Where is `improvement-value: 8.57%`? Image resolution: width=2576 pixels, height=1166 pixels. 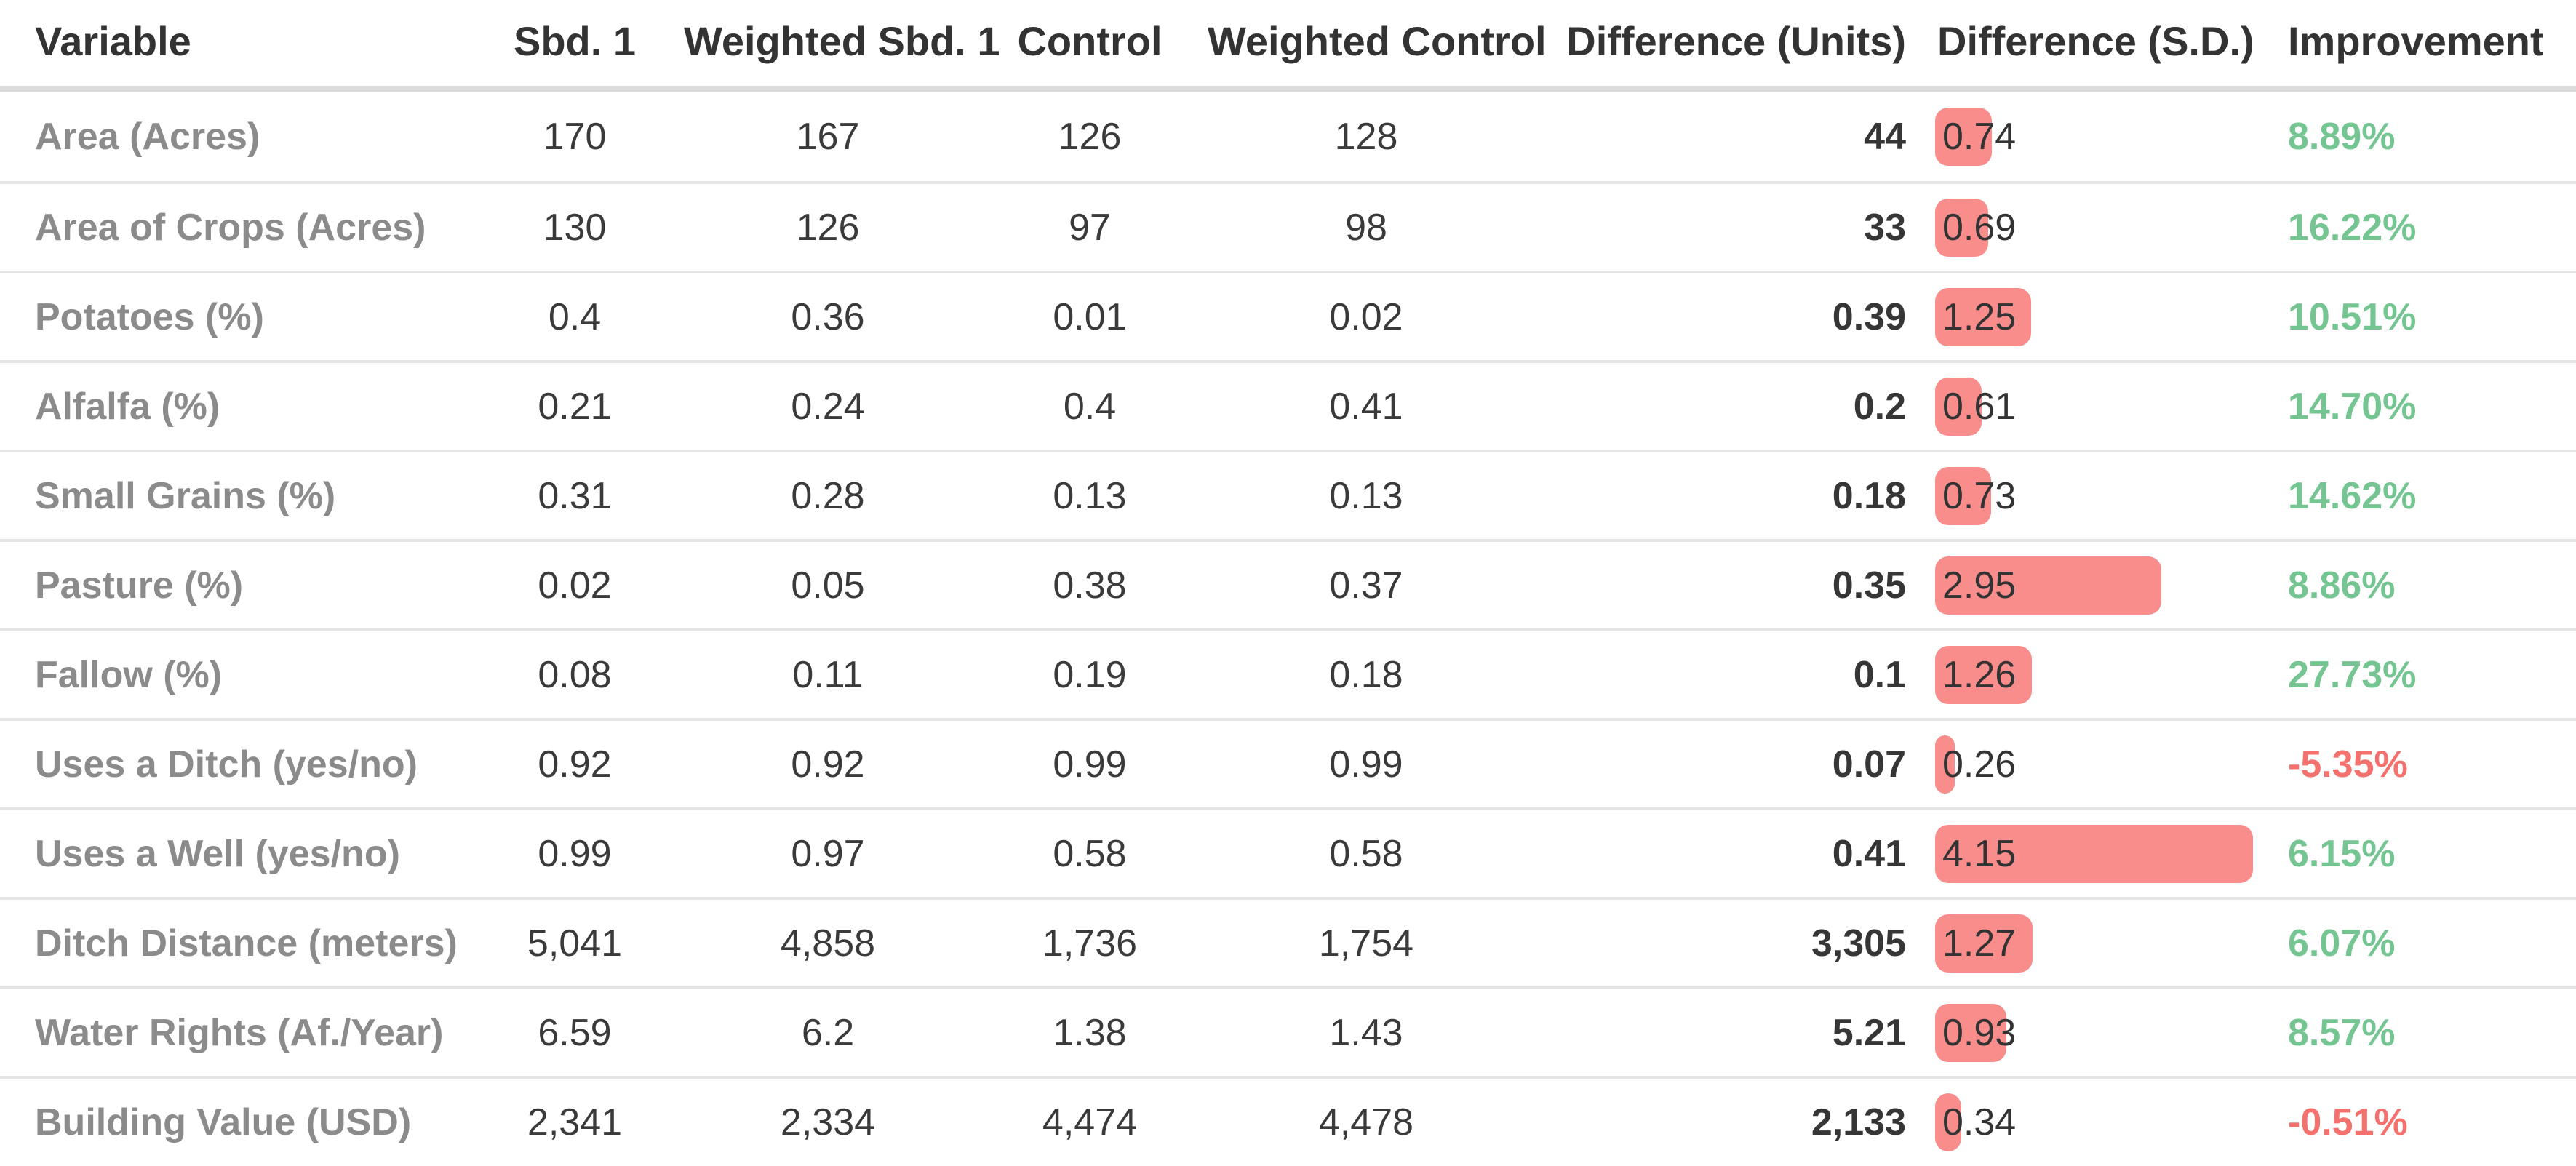
improvement-value: 8.57% is located at coordinates (2342, 1032).